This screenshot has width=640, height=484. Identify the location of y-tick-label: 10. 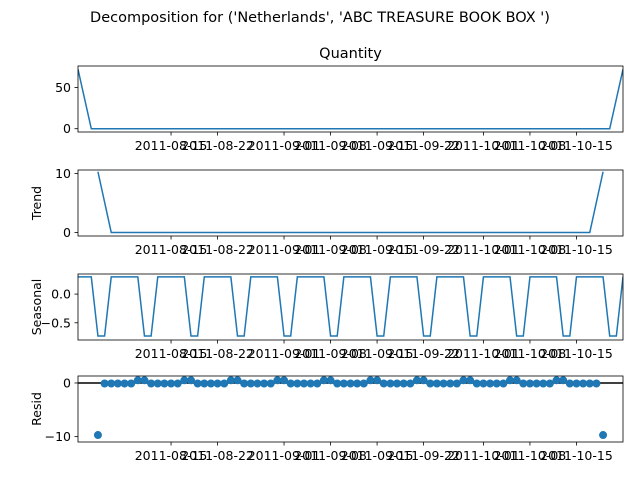
(63, 173).